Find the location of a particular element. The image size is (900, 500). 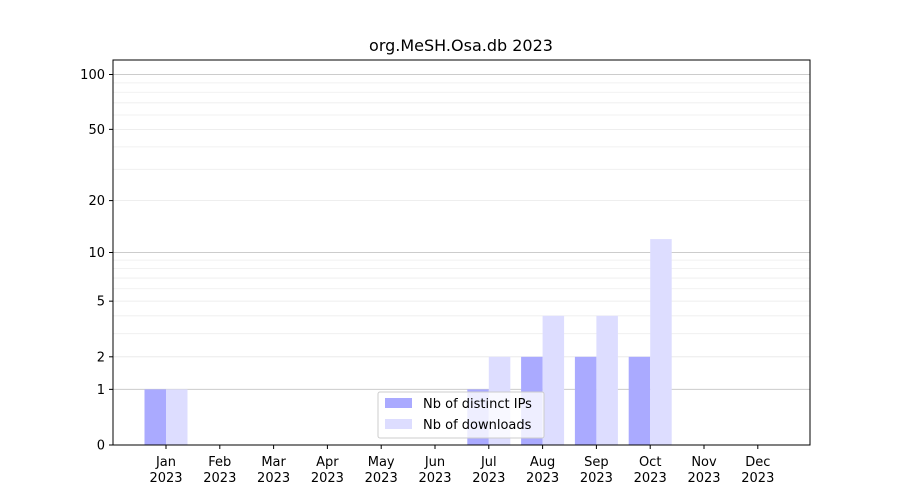

x-tick-label-month: Jan is located at coordinates (165, 462).